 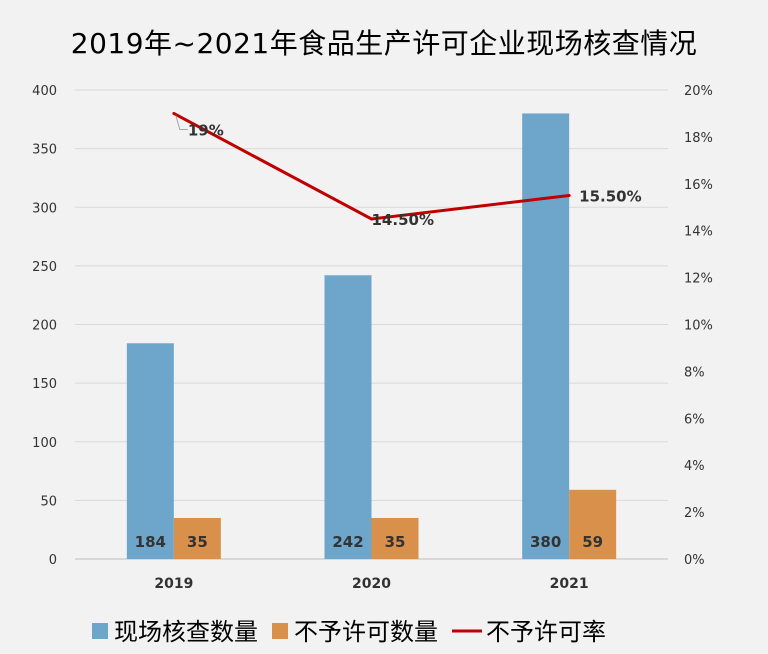 What do you see at coordinates (53, 560) in the screenshot?
I see `left-tick-label: 0` at bounding box center [53, 560].